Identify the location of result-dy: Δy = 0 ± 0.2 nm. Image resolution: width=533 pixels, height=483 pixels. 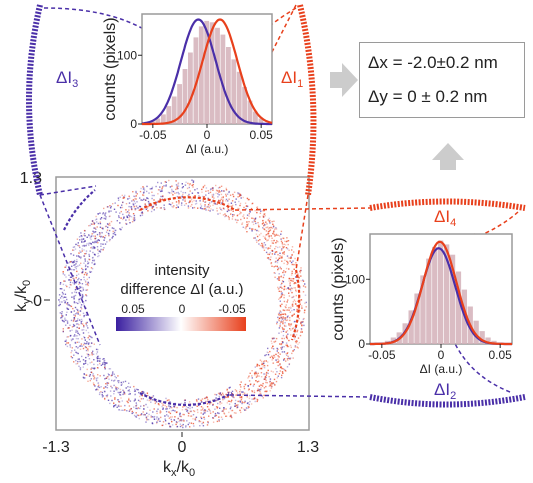
(428, 96).